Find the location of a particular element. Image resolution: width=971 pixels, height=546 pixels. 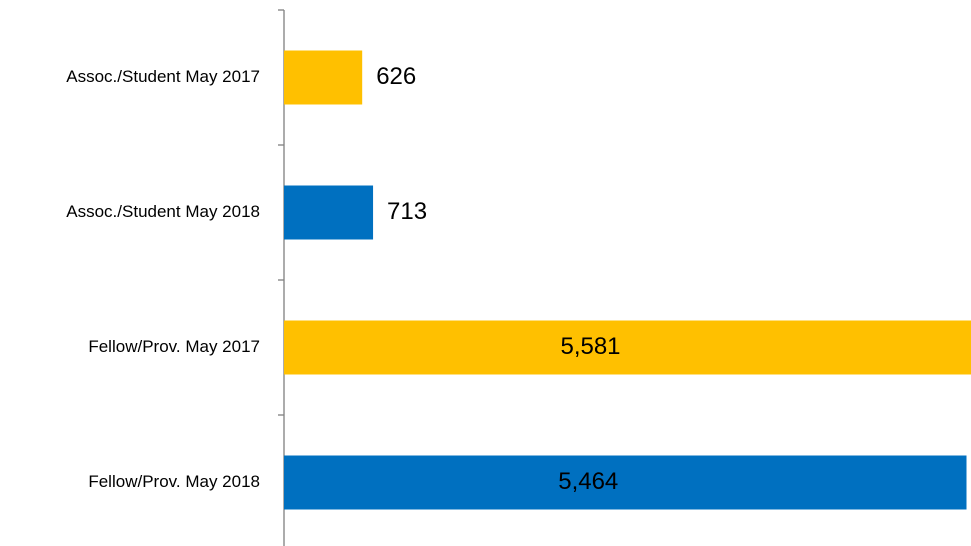

y-tick-label: Assoc./Student May 2017 is located at coordinates (163, 76).